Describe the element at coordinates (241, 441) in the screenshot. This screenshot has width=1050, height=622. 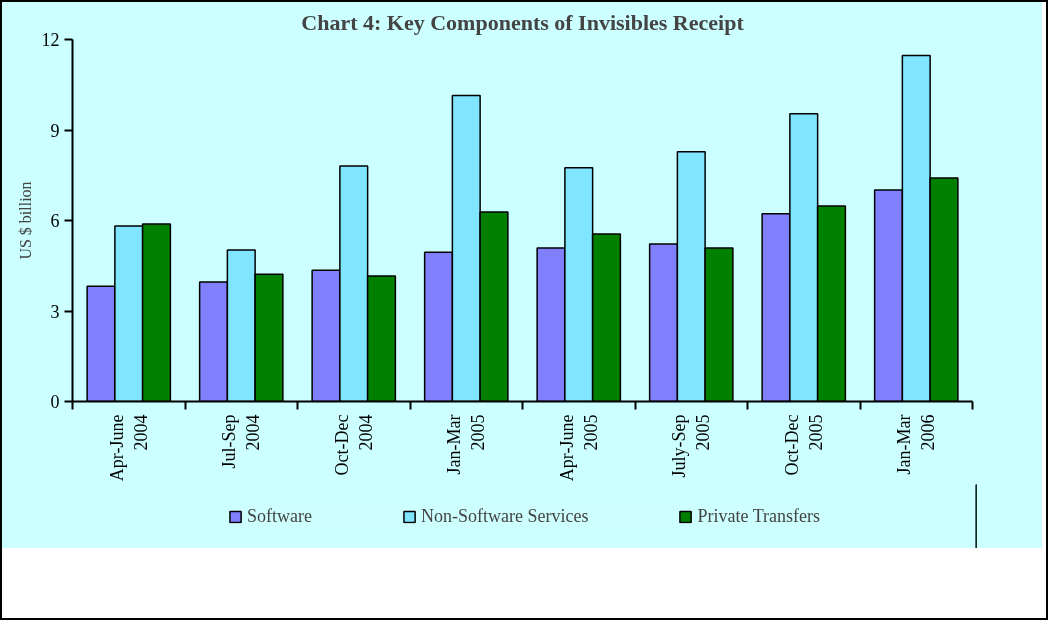
I see `x-tick-label: Jul-Sep 2004` at that location.